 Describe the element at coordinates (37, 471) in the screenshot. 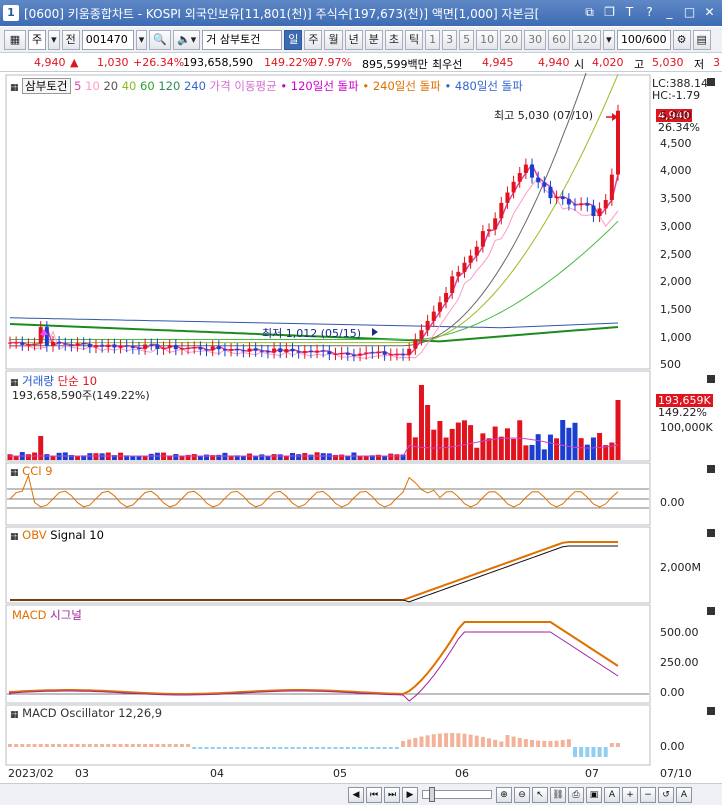

I see `cci-legend-name: CCI 9` at that location.